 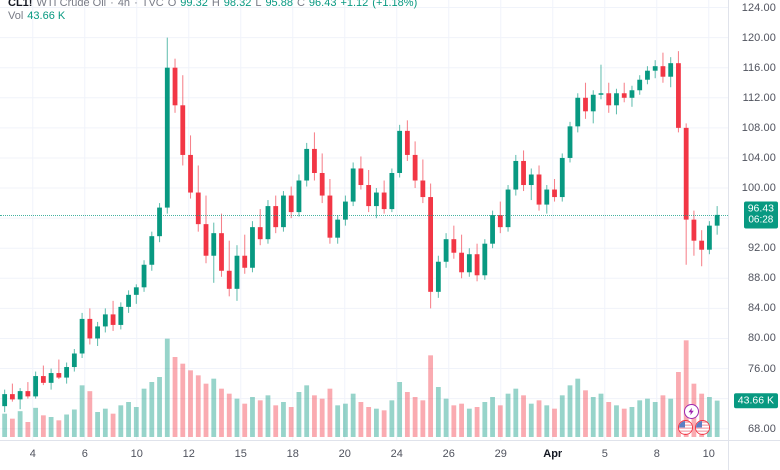 What do you see at coordinates (761, 278) in the screenshot?
I see `price-axis-tick: 88.00` at bounding box center [761, 278].